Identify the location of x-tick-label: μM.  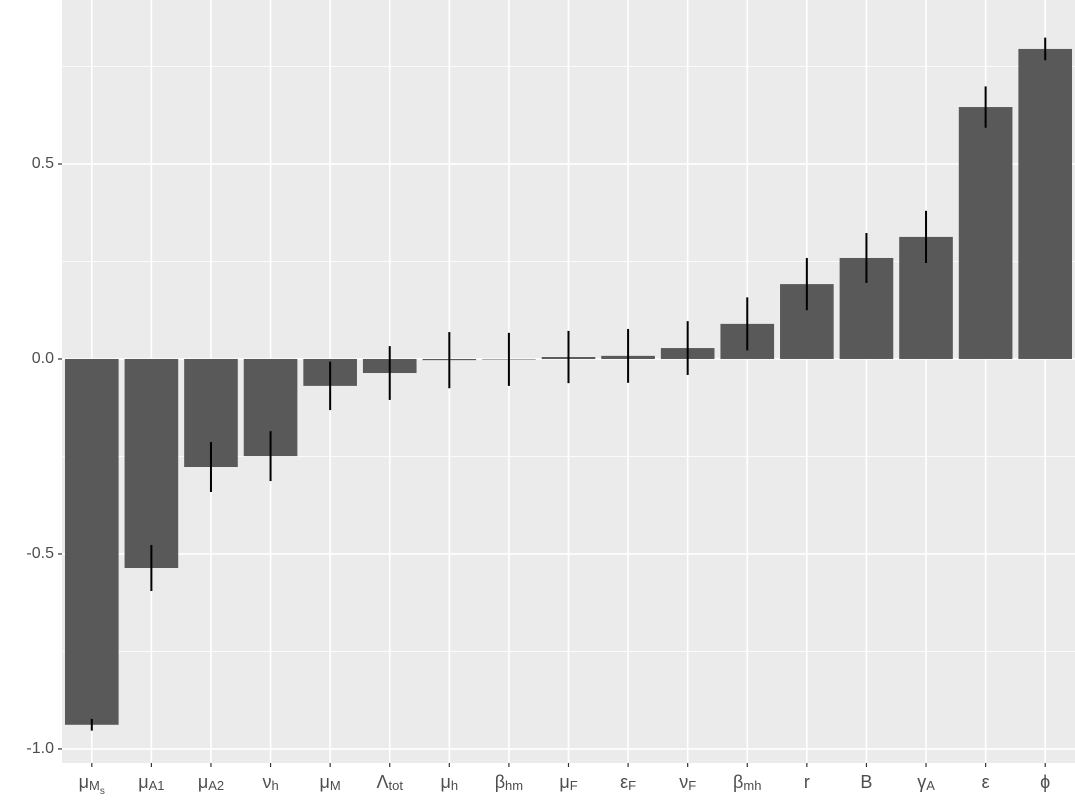
(330, 783).